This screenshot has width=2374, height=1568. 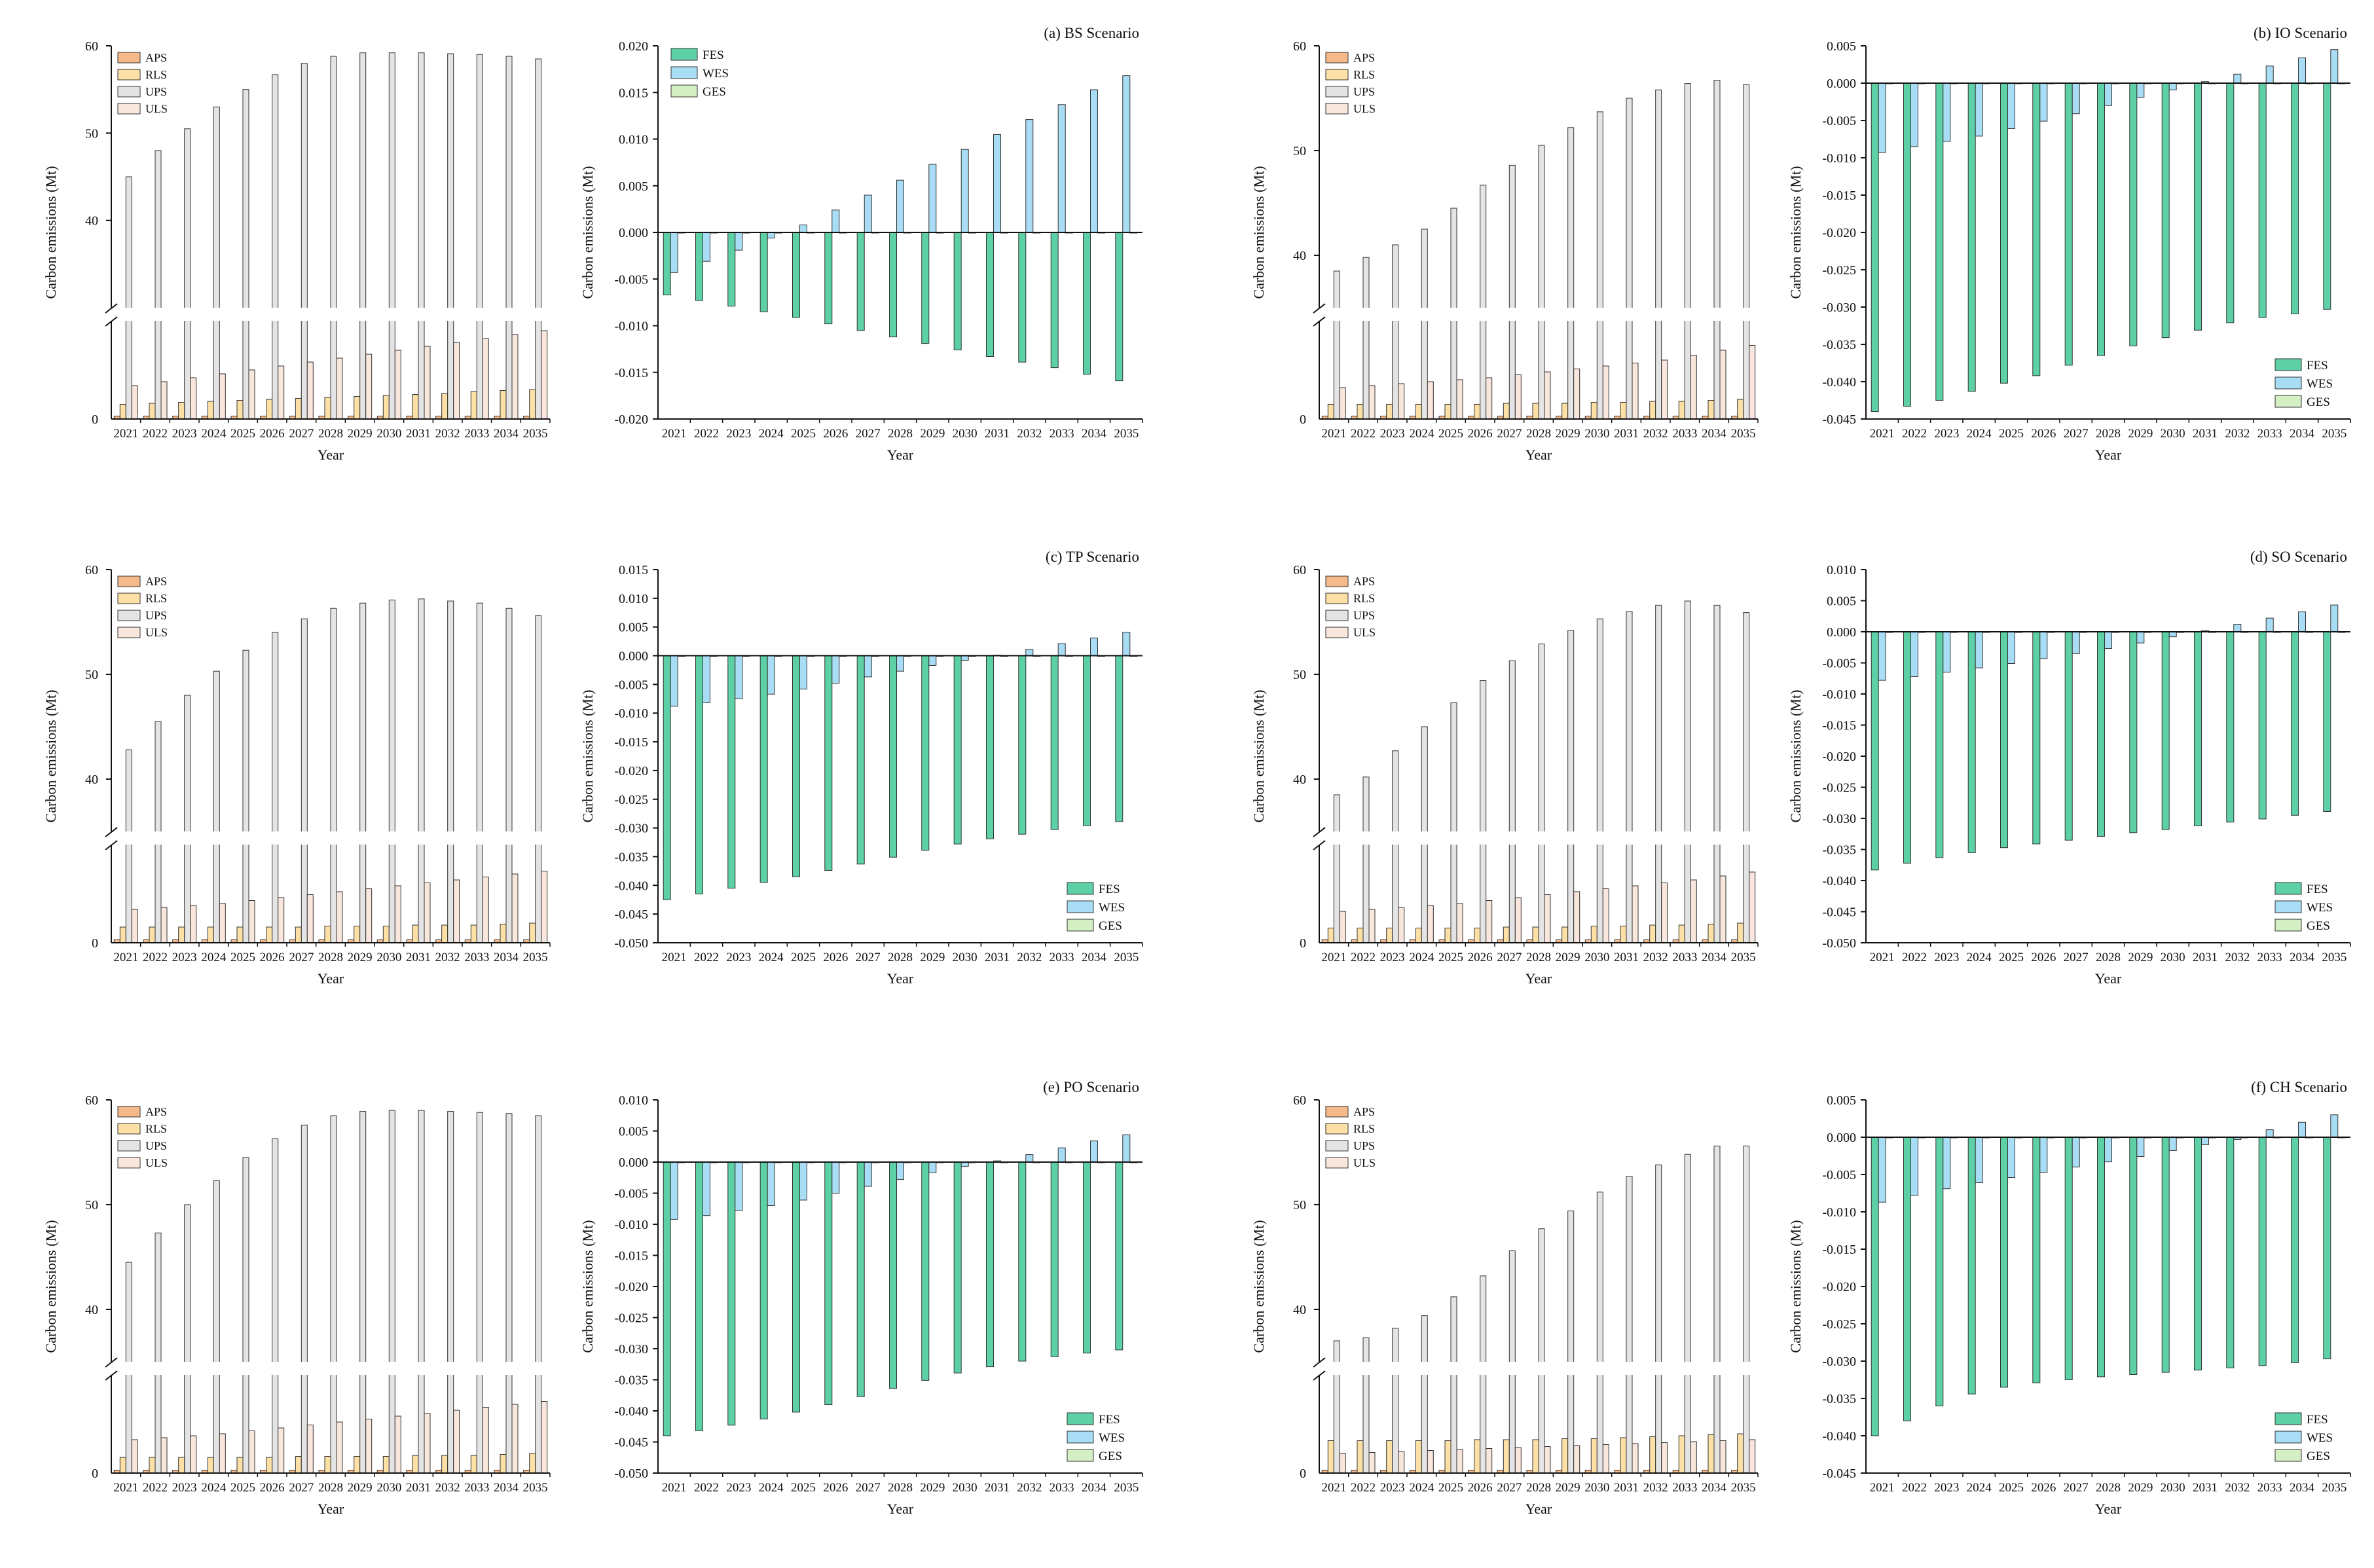 What do you see at coordinates (2300, 33) in the screenshot?
I see `panel-title: (b) IO Scenario` at bounding box center [2300, 33].